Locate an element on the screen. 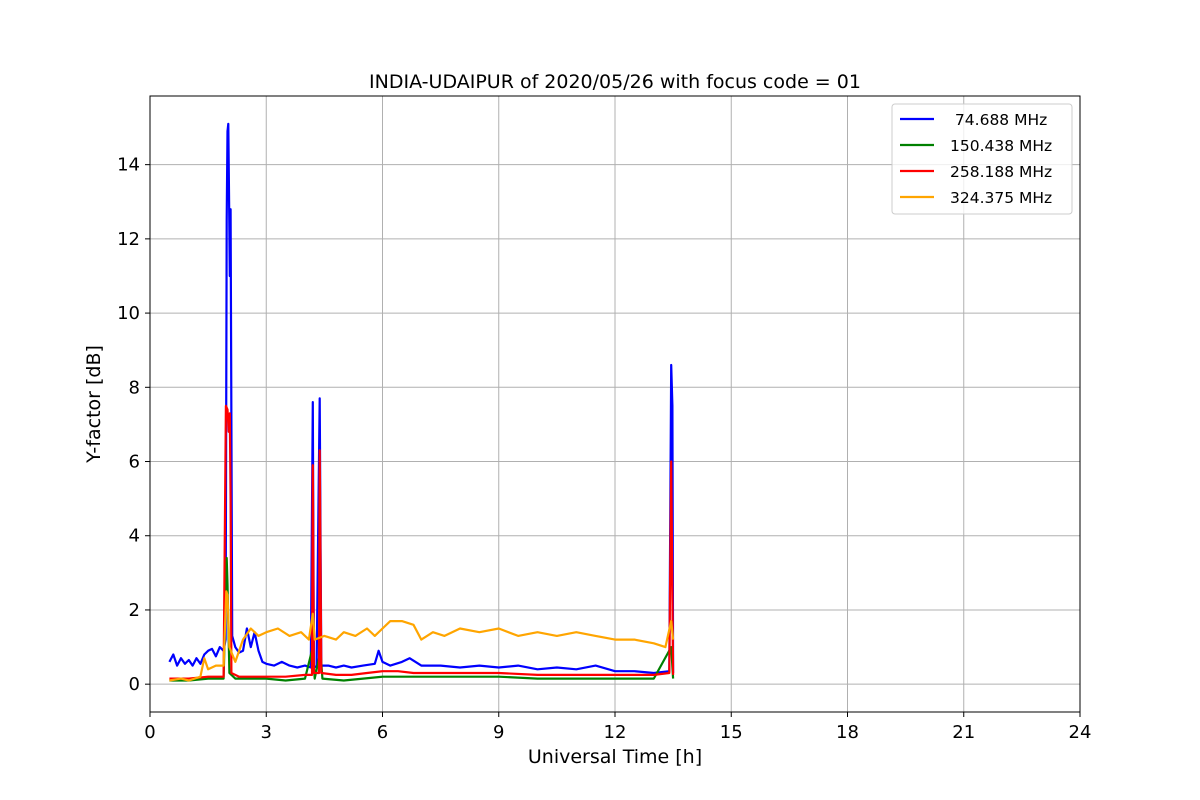 Image resolution: width=1200 pixels, height=800 pixels. y-tick-label: 4 is located at coordinates (134, 536).